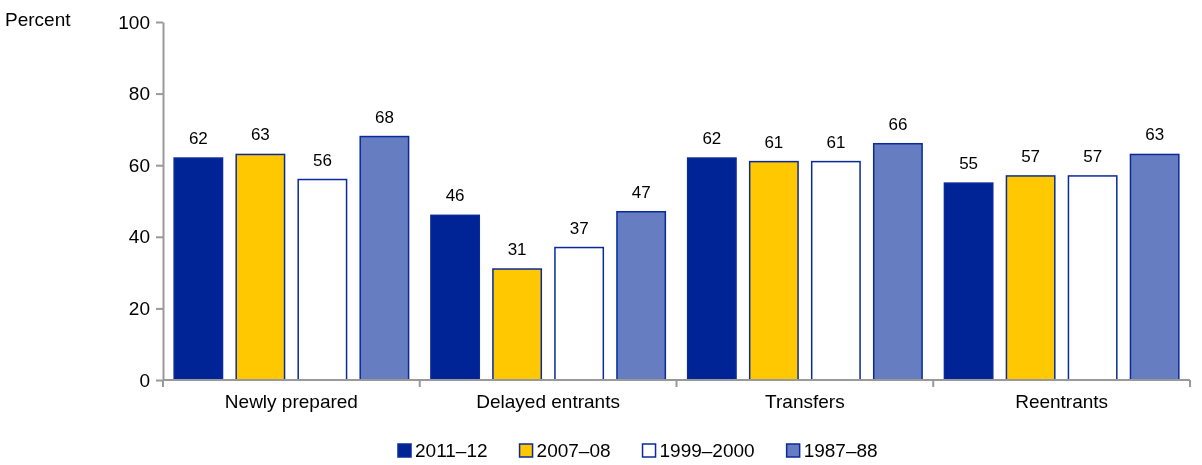  I want to click on x-tick-label: Reentrants, so click(1062, 402).